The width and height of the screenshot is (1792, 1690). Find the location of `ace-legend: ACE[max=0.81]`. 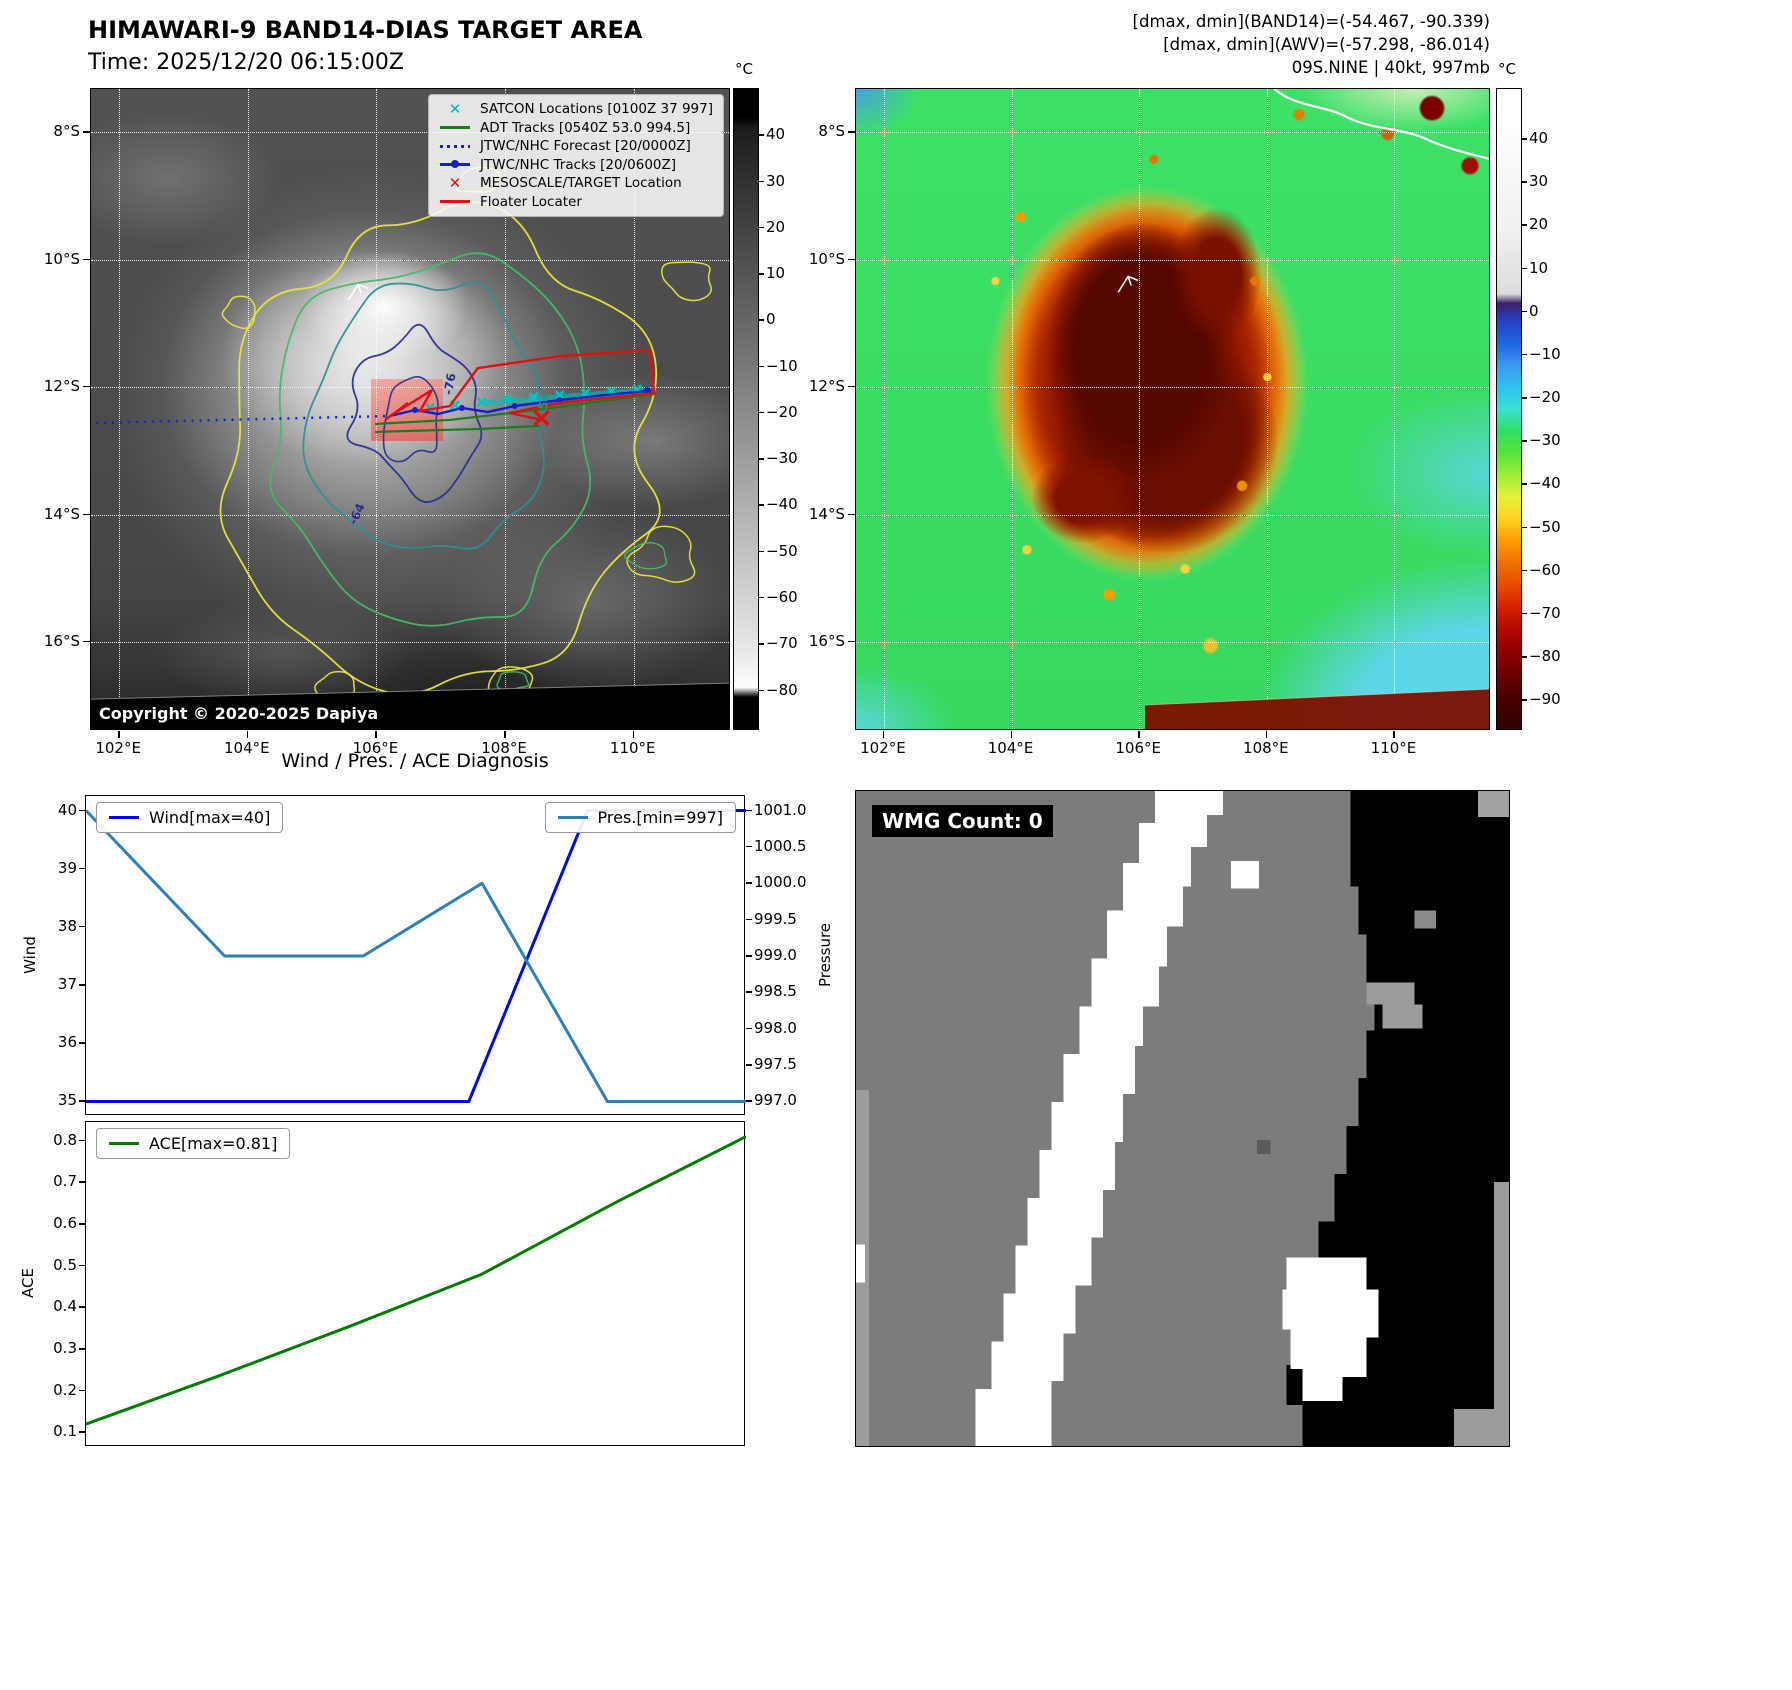

ace-legend: ACE[max=0.81] is located at coordinates (193, 1143).